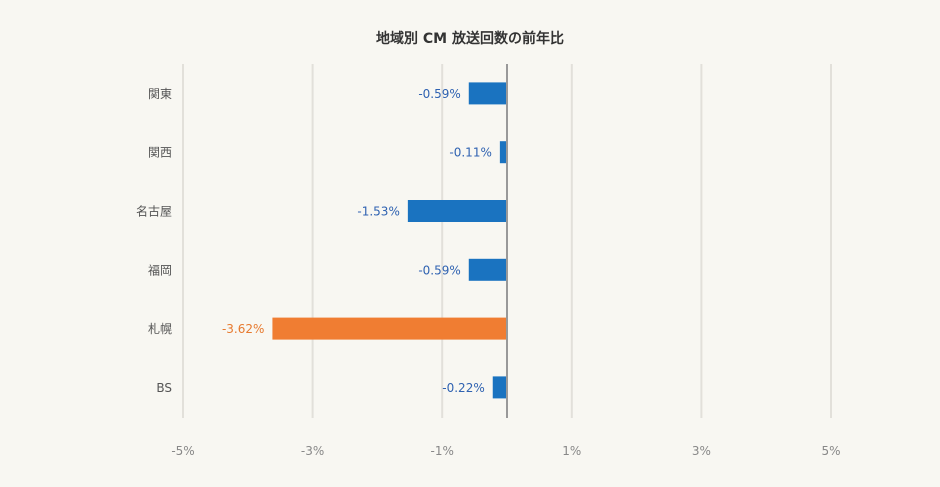  What do you see at coordinates (571, 451) in the screenshot?
I see `x-tick-label: 1%` at bounding box center [571, 451].